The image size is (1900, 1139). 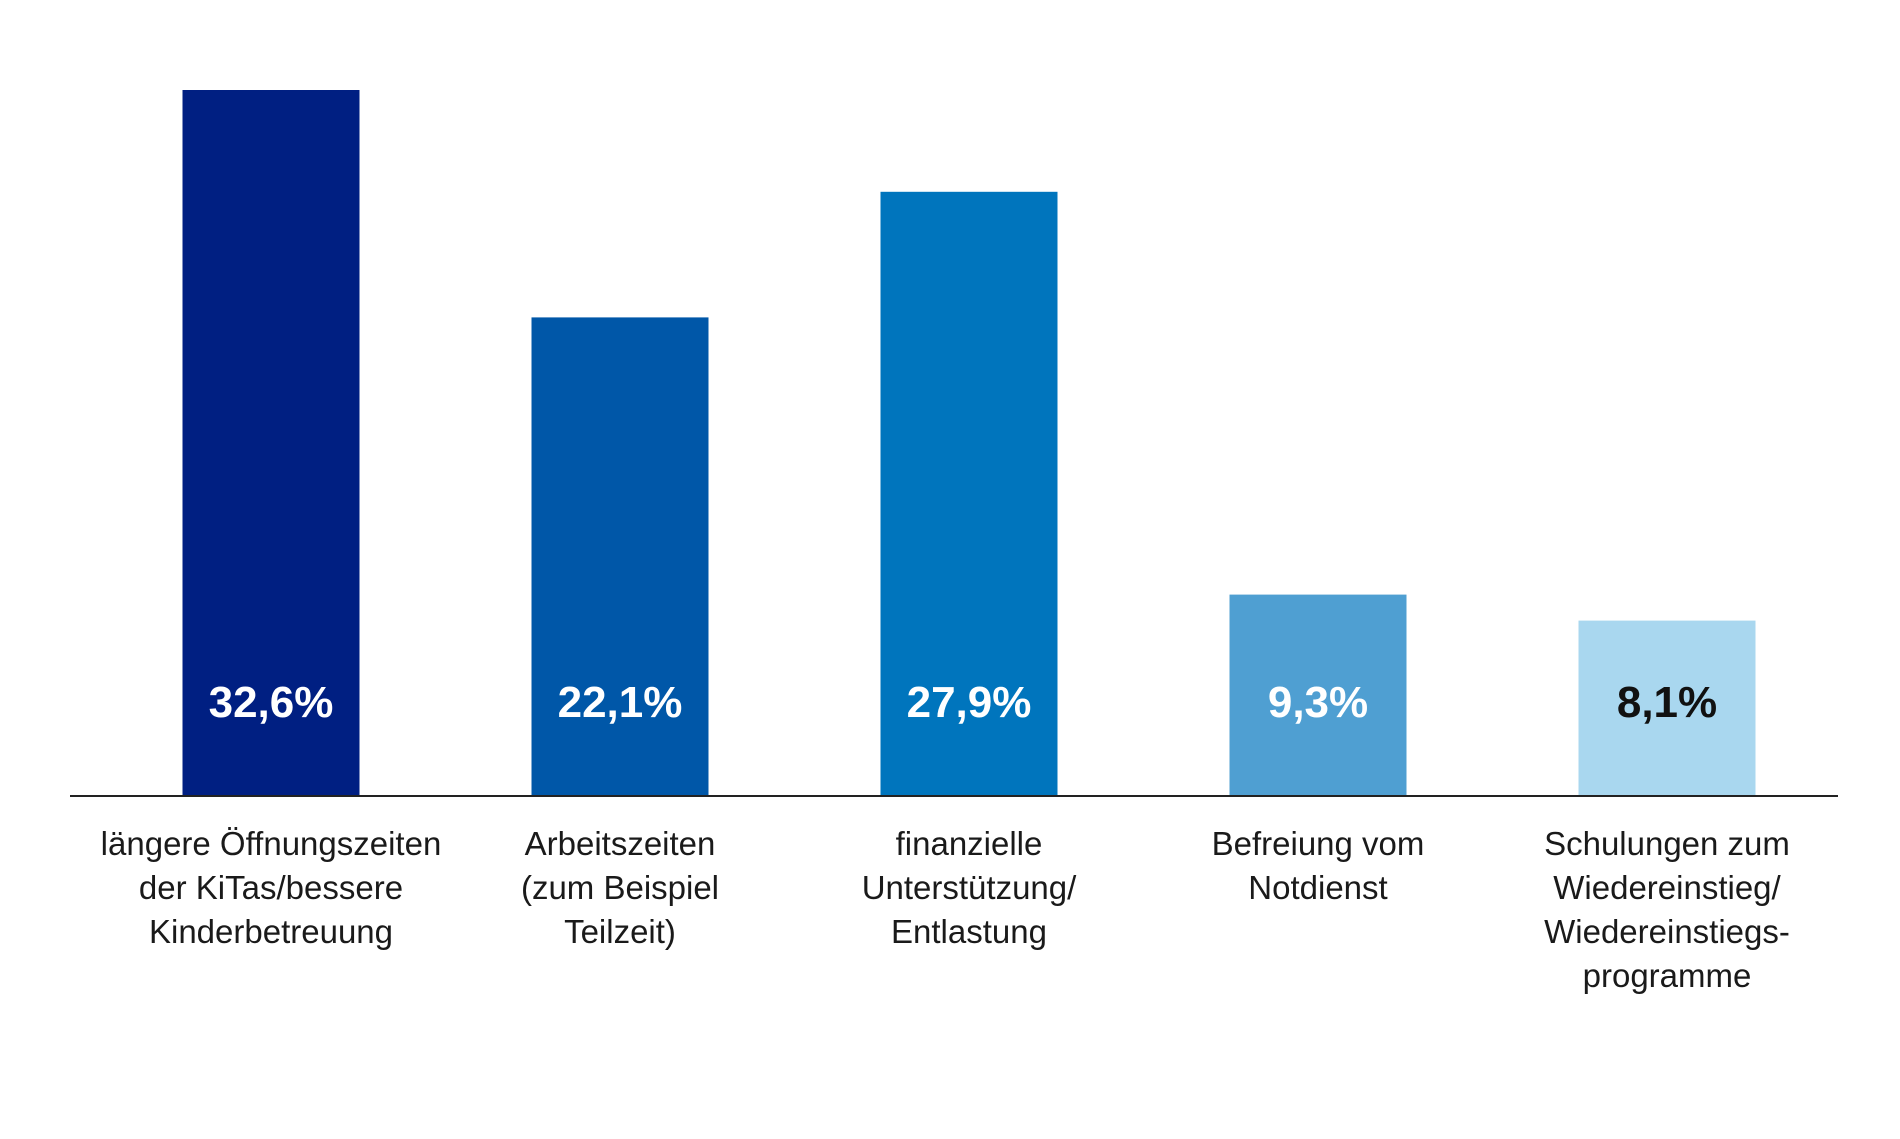 What do you see at coordinates (1667, 887) in the screenshot?
I see `category-label-line: Wiedereinstieg/` at bounding box center [1667, 887].